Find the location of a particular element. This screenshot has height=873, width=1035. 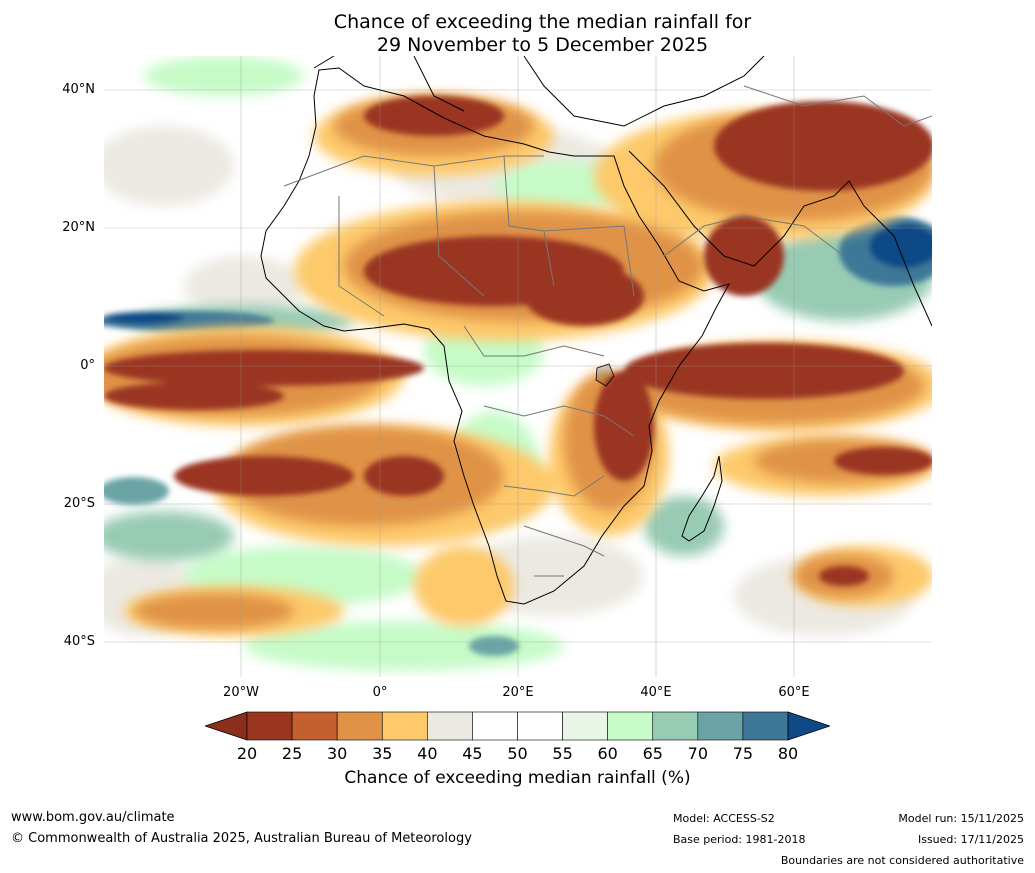

chart-title-line2: 29 November to 5 December 2025 is located at coordinates (542, 45).